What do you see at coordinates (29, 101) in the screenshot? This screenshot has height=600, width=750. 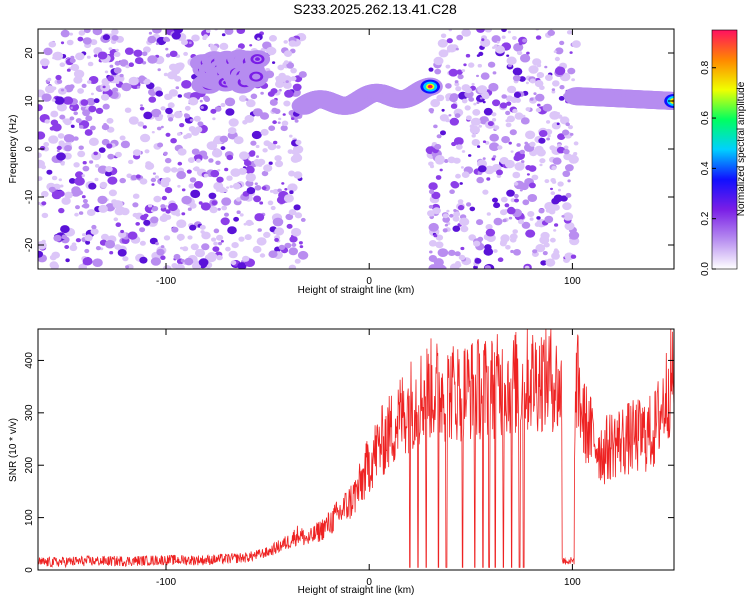 I see `ytick-label: 10` at bounding box center [29, 101].